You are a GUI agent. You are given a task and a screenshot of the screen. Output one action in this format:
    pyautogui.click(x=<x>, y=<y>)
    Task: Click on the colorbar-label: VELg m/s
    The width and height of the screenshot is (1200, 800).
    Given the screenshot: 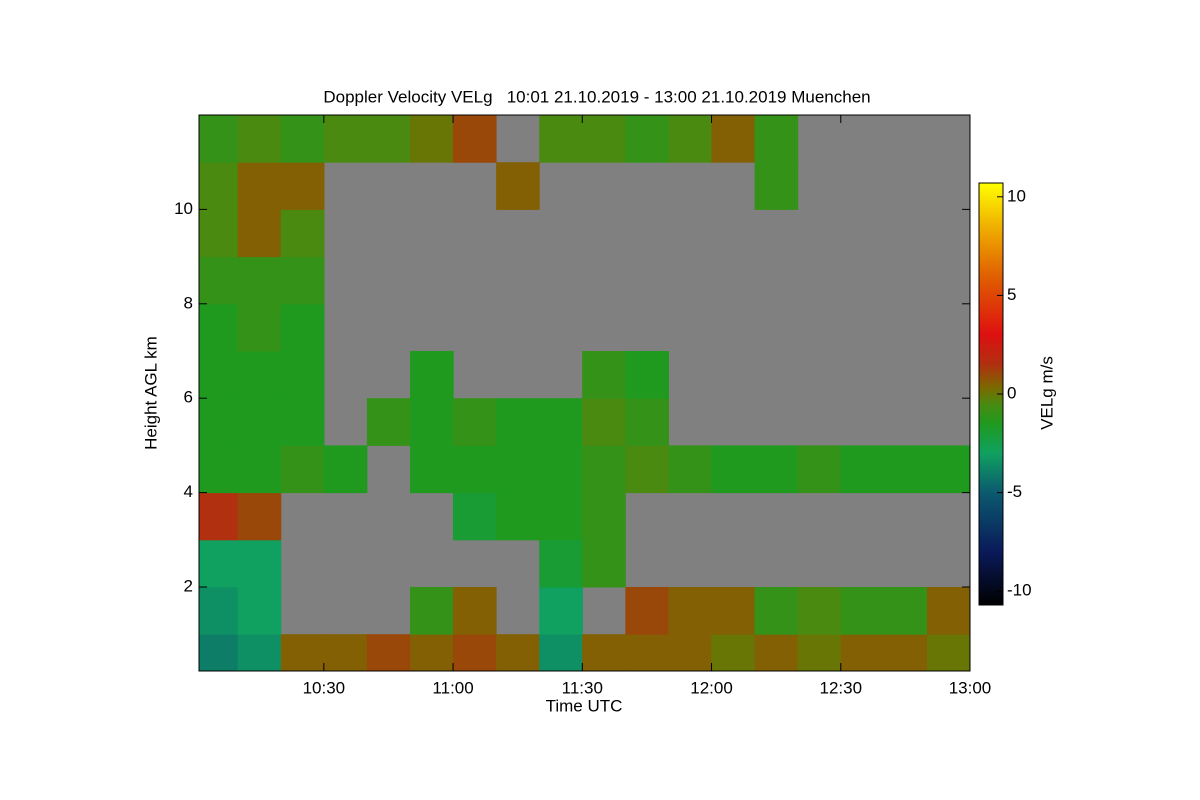 What is the action you would take?
    pyautogui.click(x=1046, y=393)
    